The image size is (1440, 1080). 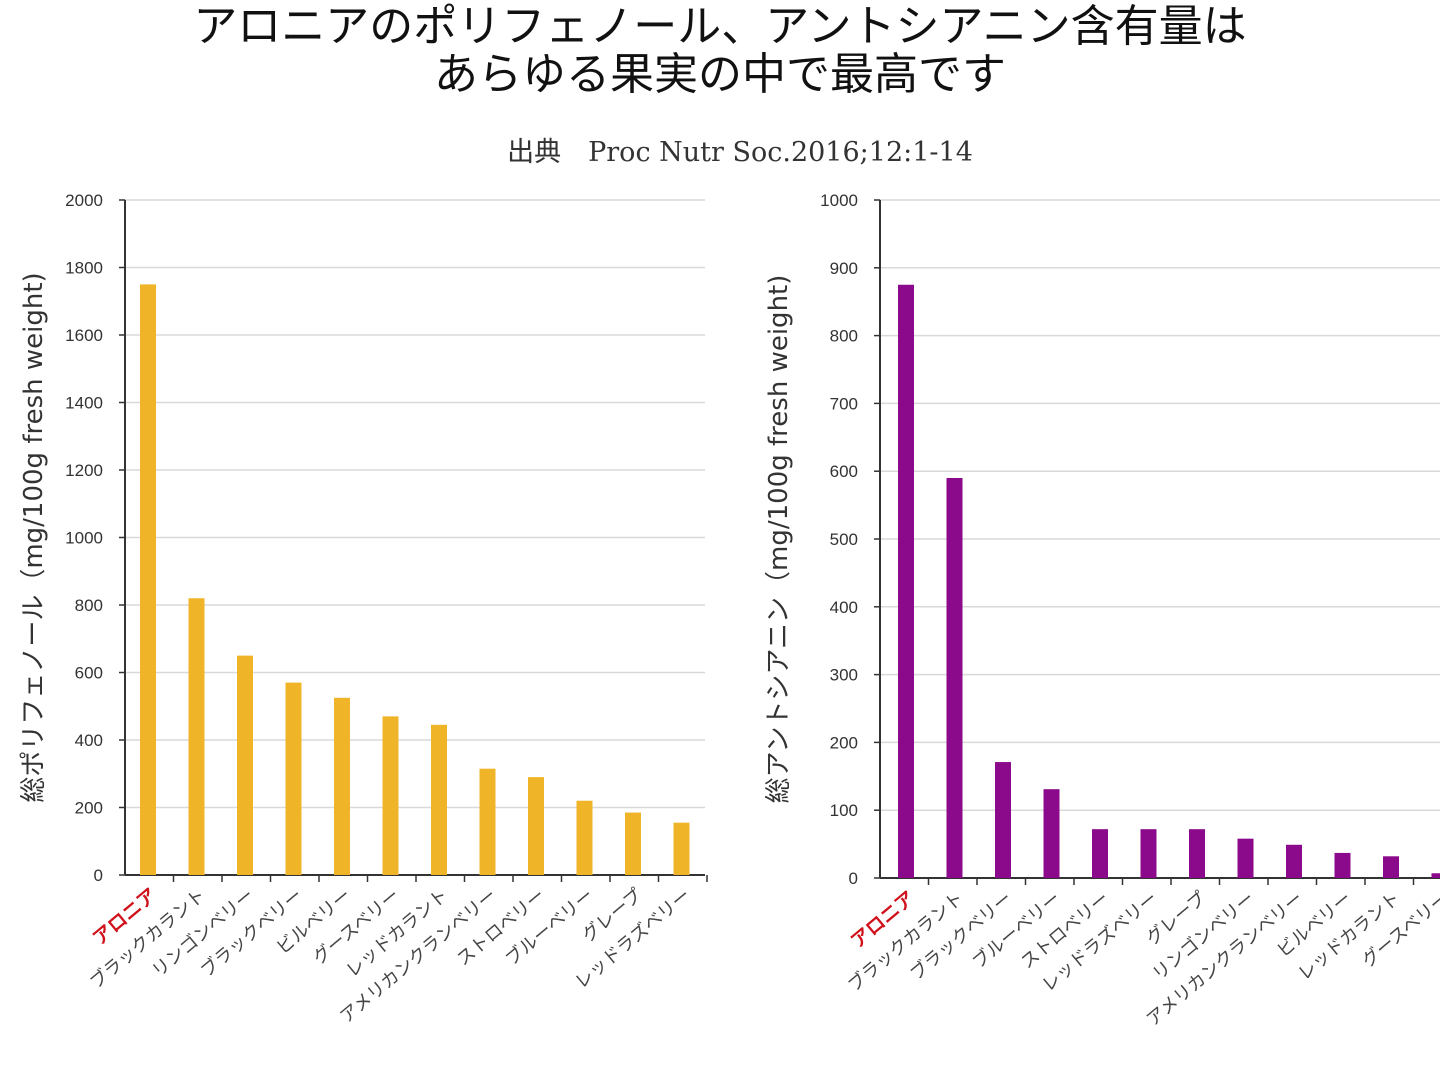 I want to click on y-tick-label: 1600, so click(x=84, y=335).